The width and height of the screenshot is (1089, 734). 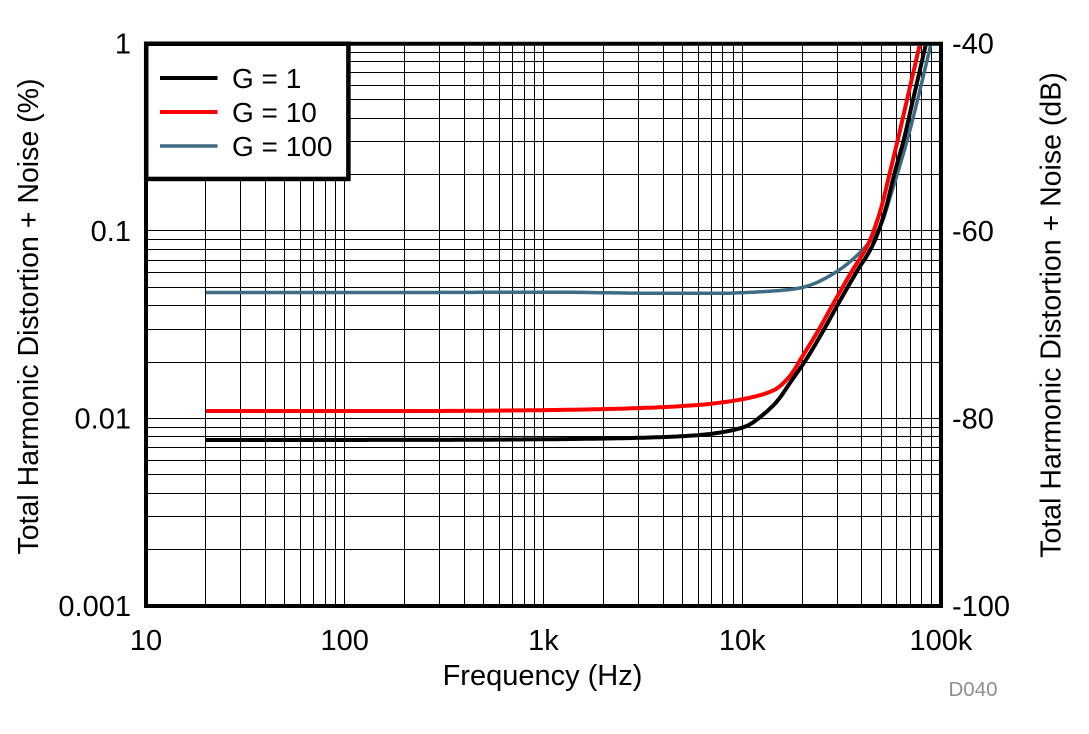 I want to click on svg-text: 100k, so click(x=941, y=641).